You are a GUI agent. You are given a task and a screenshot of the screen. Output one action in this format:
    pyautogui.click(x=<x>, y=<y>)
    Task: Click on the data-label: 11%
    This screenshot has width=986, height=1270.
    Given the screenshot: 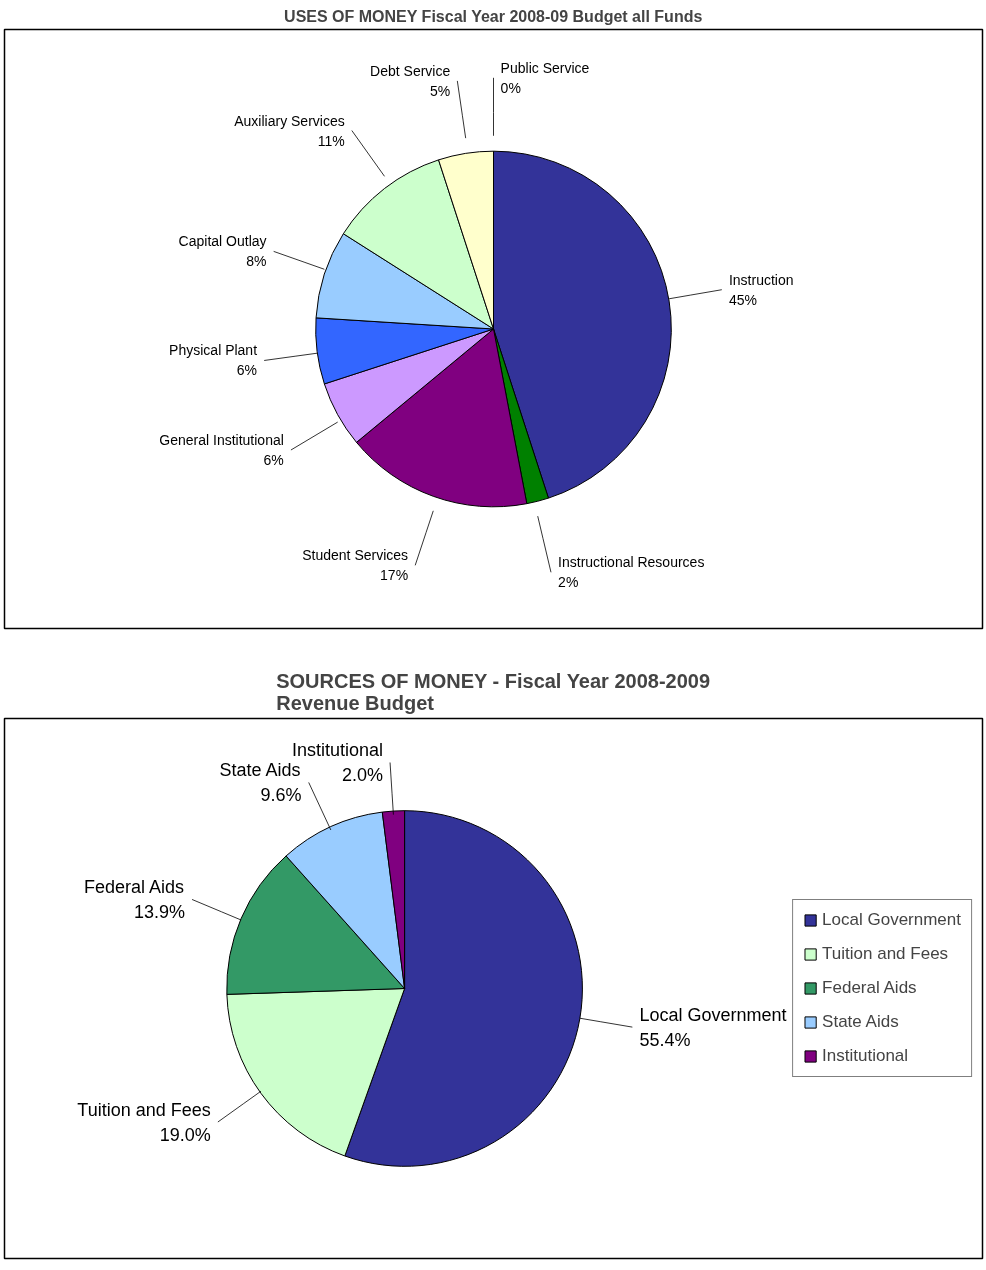 What is the action you would take?
    pyautogui.click(x=331, y=140)
    